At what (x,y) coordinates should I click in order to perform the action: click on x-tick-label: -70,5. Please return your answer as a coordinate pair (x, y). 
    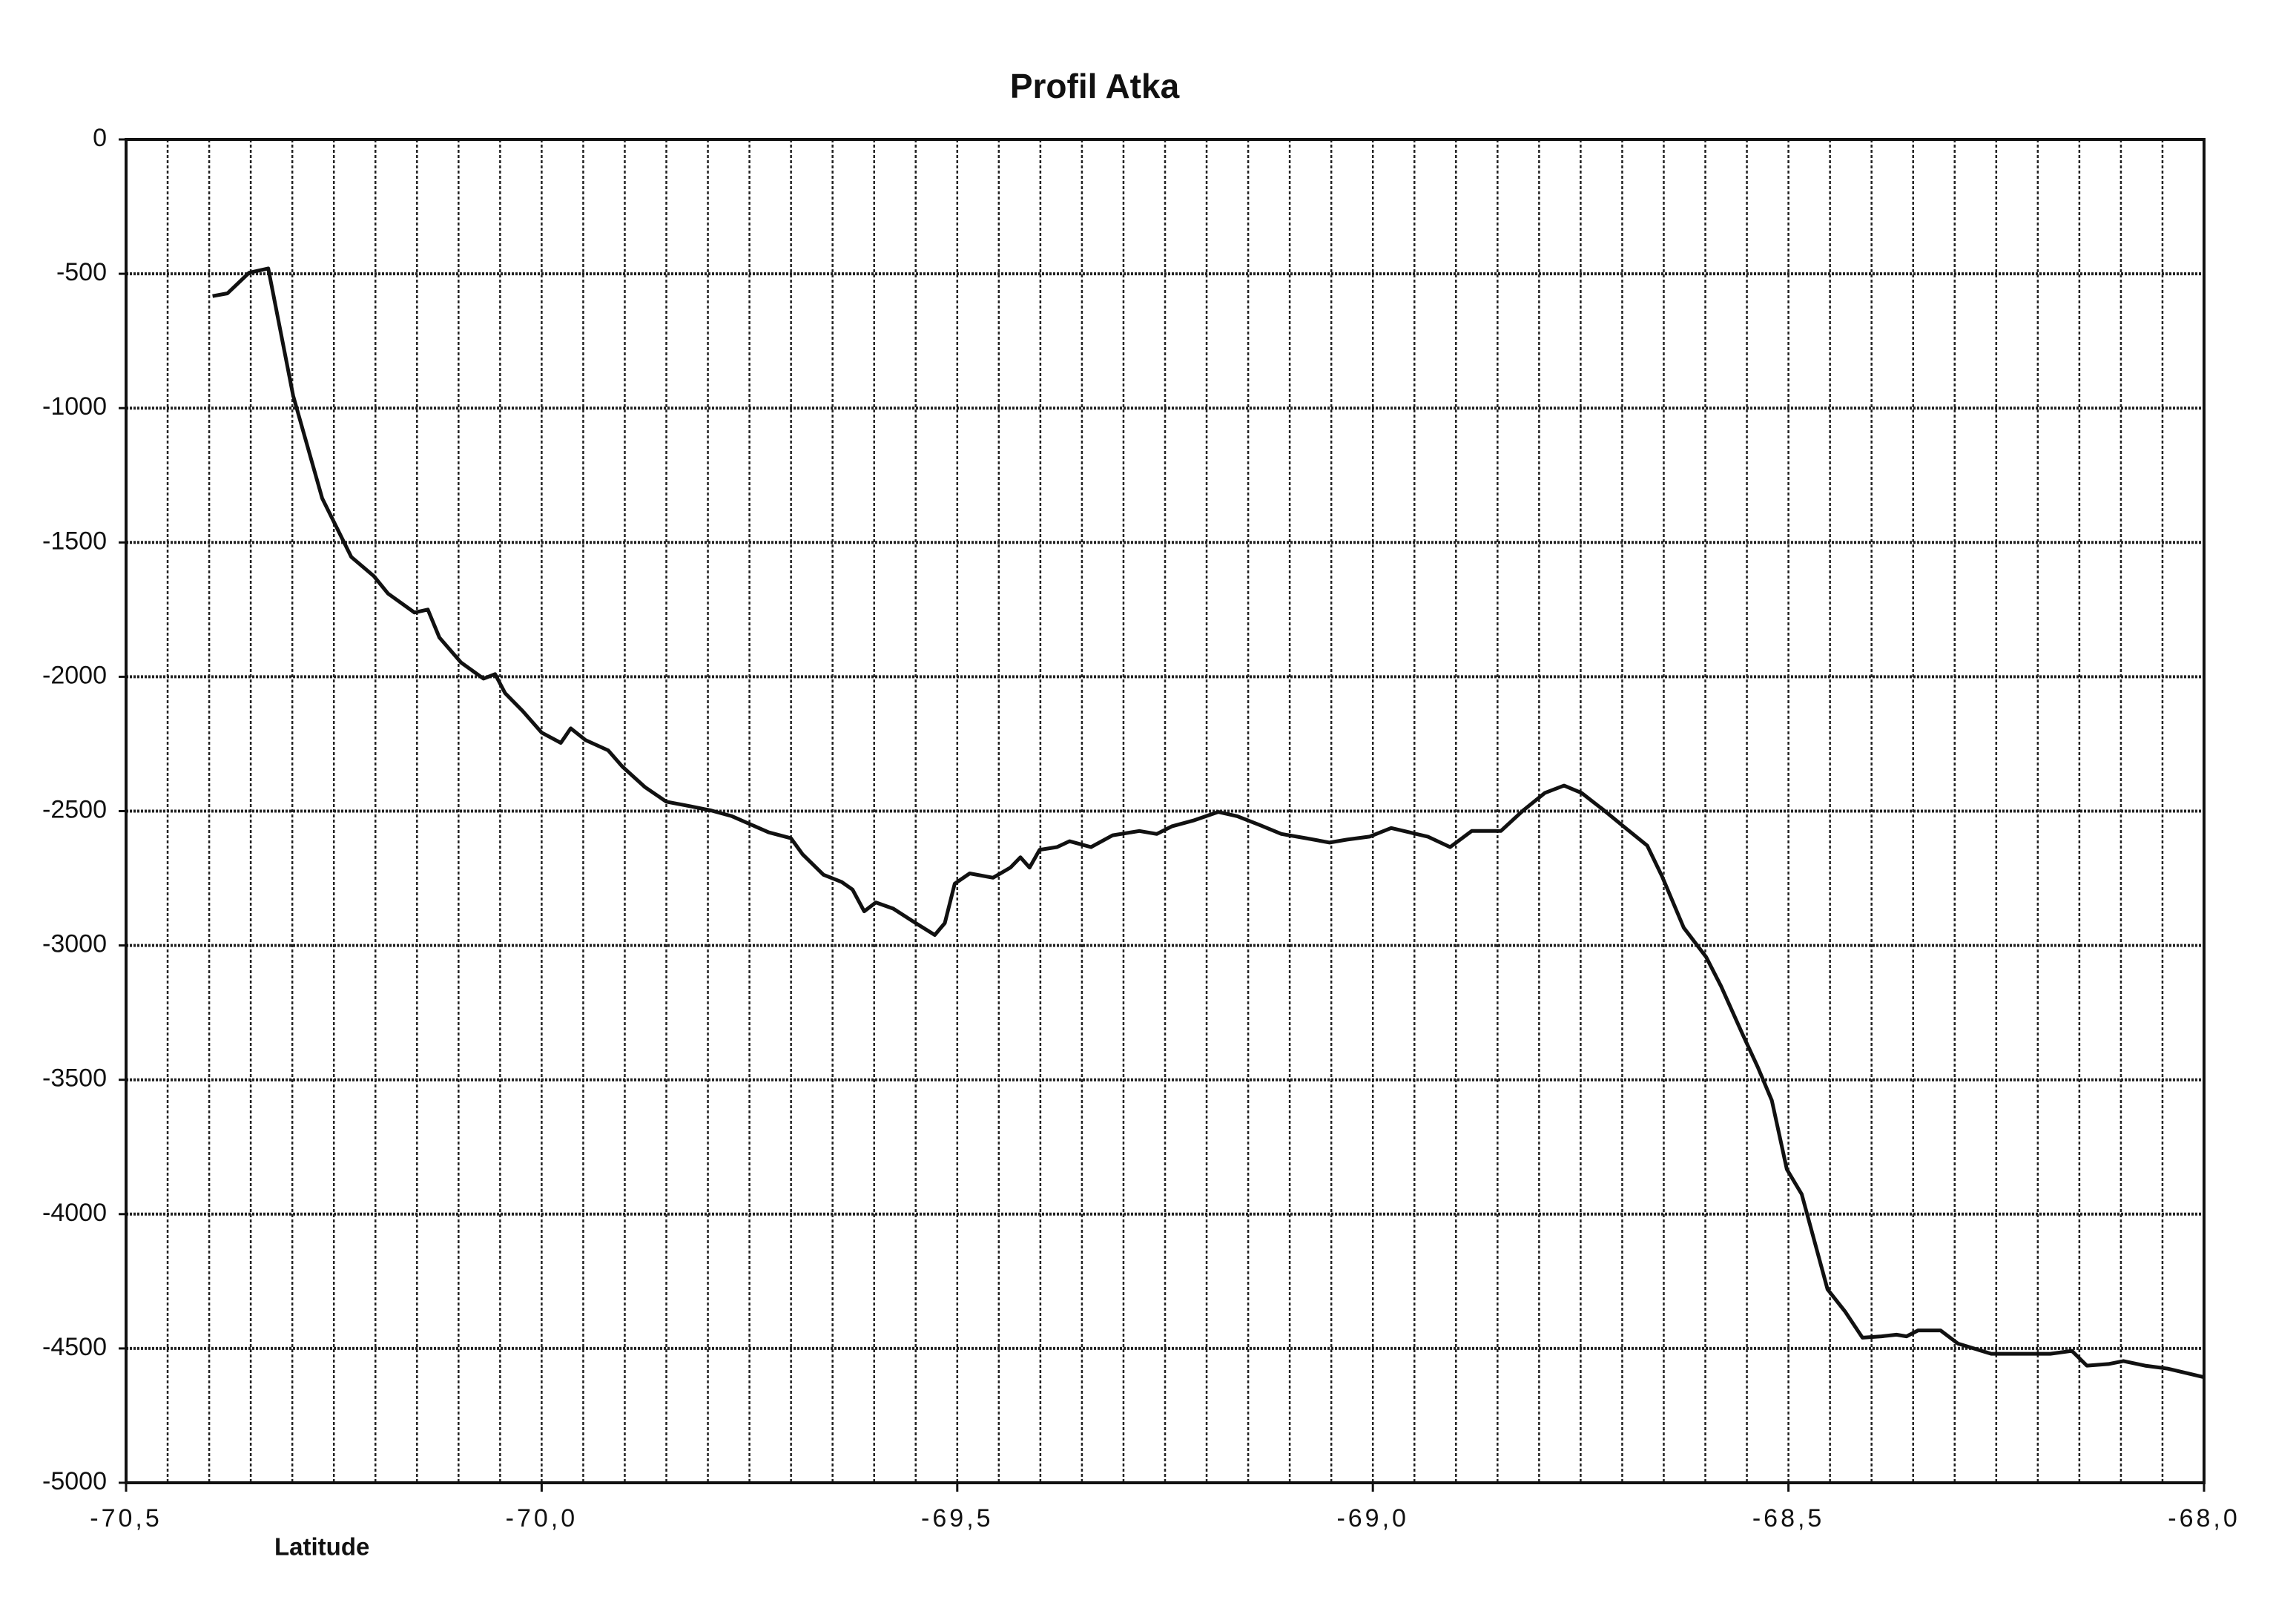
    Looking at the image, I should click on (126, 1518).